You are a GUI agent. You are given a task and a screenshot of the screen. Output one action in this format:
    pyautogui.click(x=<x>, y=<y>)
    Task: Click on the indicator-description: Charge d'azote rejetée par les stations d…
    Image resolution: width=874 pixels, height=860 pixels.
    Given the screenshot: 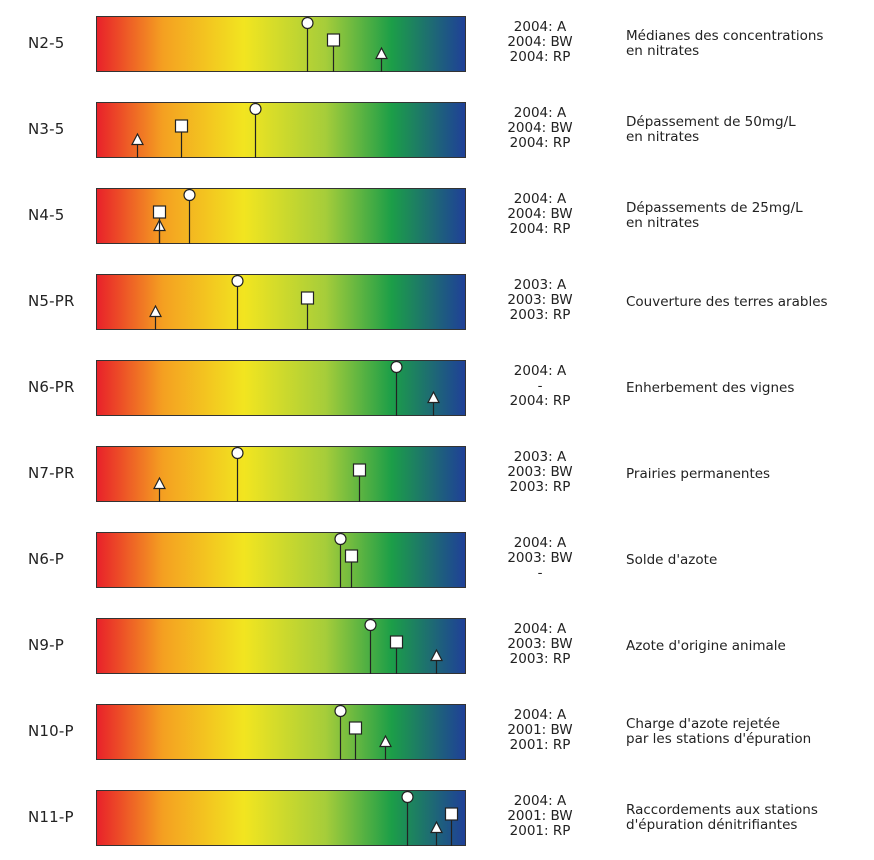 What is the action you would take?
    pyautogui.click(x=749, y=732)
    